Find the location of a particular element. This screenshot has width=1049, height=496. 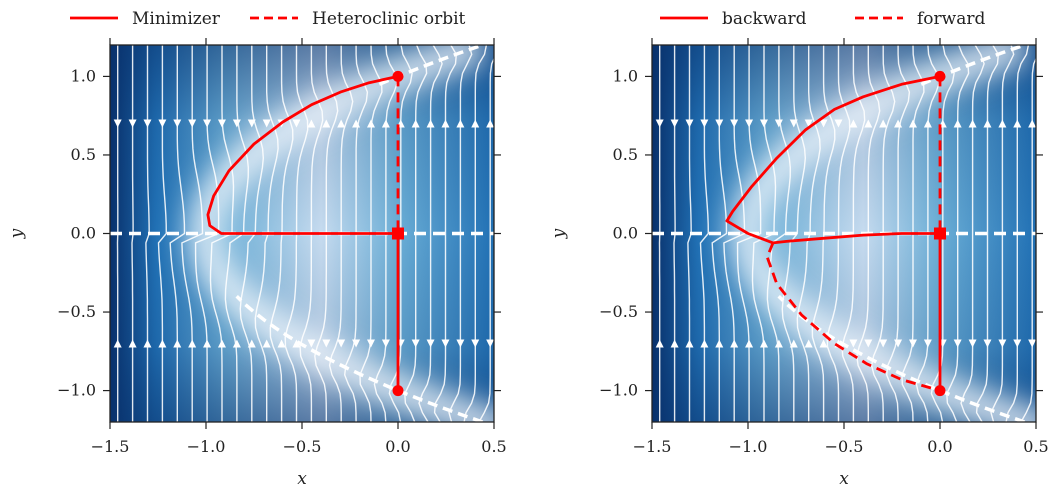

y-tick-label: 0.5 is located at coordinates (625, 154).